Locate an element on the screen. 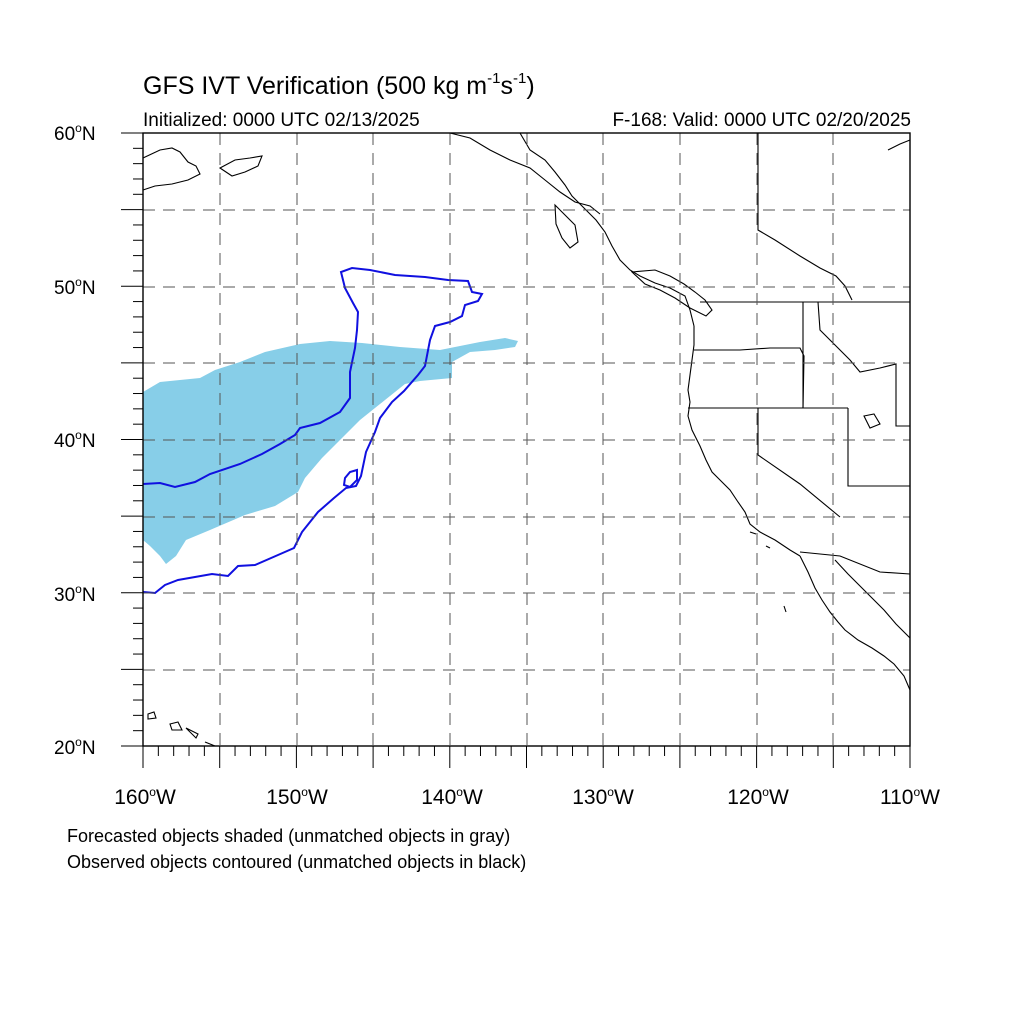 This screenshot has height=1024, width=1024. lon-label-160: 160oW is located at coordinates (145, 797).